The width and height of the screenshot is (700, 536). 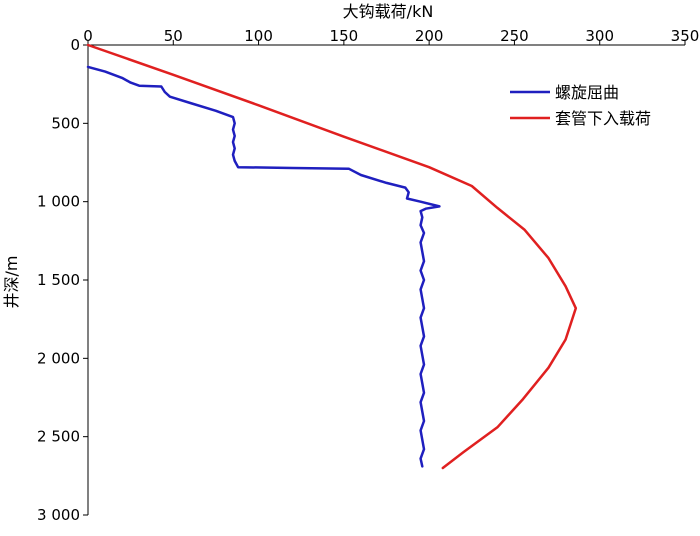 What do you see at coordinates (514, 36) in the screenshot?
I see `x-tick-label: 250` at bounding box center [514, 36].